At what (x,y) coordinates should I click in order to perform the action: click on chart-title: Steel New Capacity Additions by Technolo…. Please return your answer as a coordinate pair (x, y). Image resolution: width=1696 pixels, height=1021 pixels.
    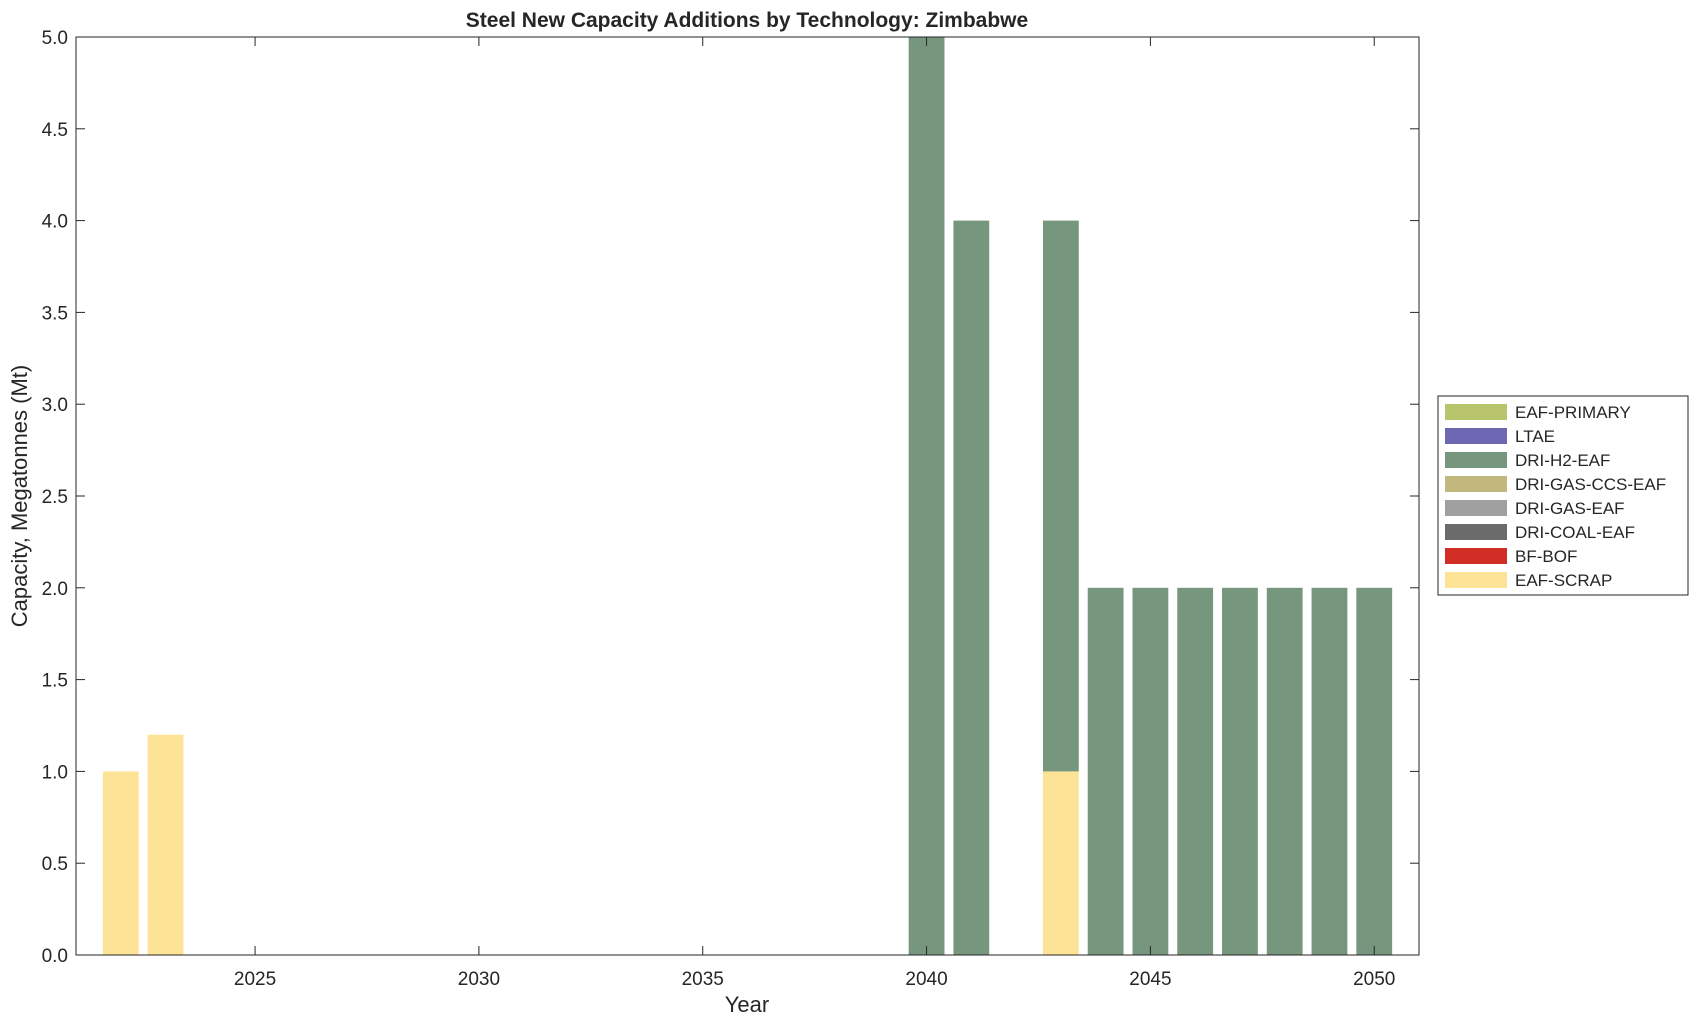
    Looking at the image, I should click on (747, 20).